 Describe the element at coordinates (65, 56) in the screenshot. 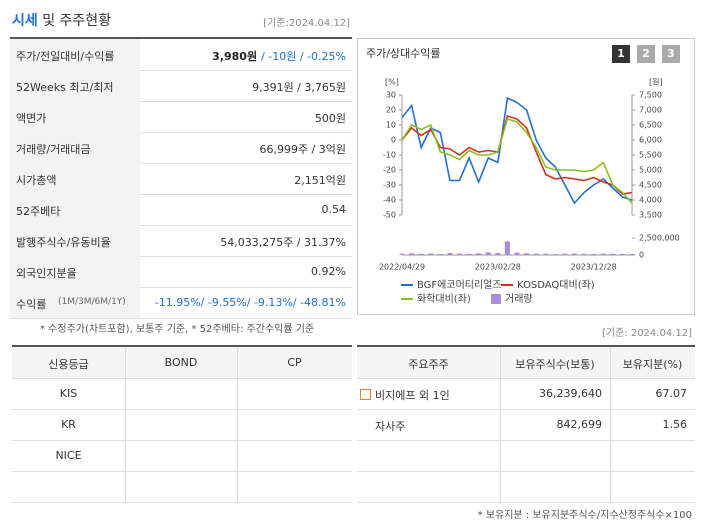

I see `row-label: 주가/전일대비/수익률` at that location.